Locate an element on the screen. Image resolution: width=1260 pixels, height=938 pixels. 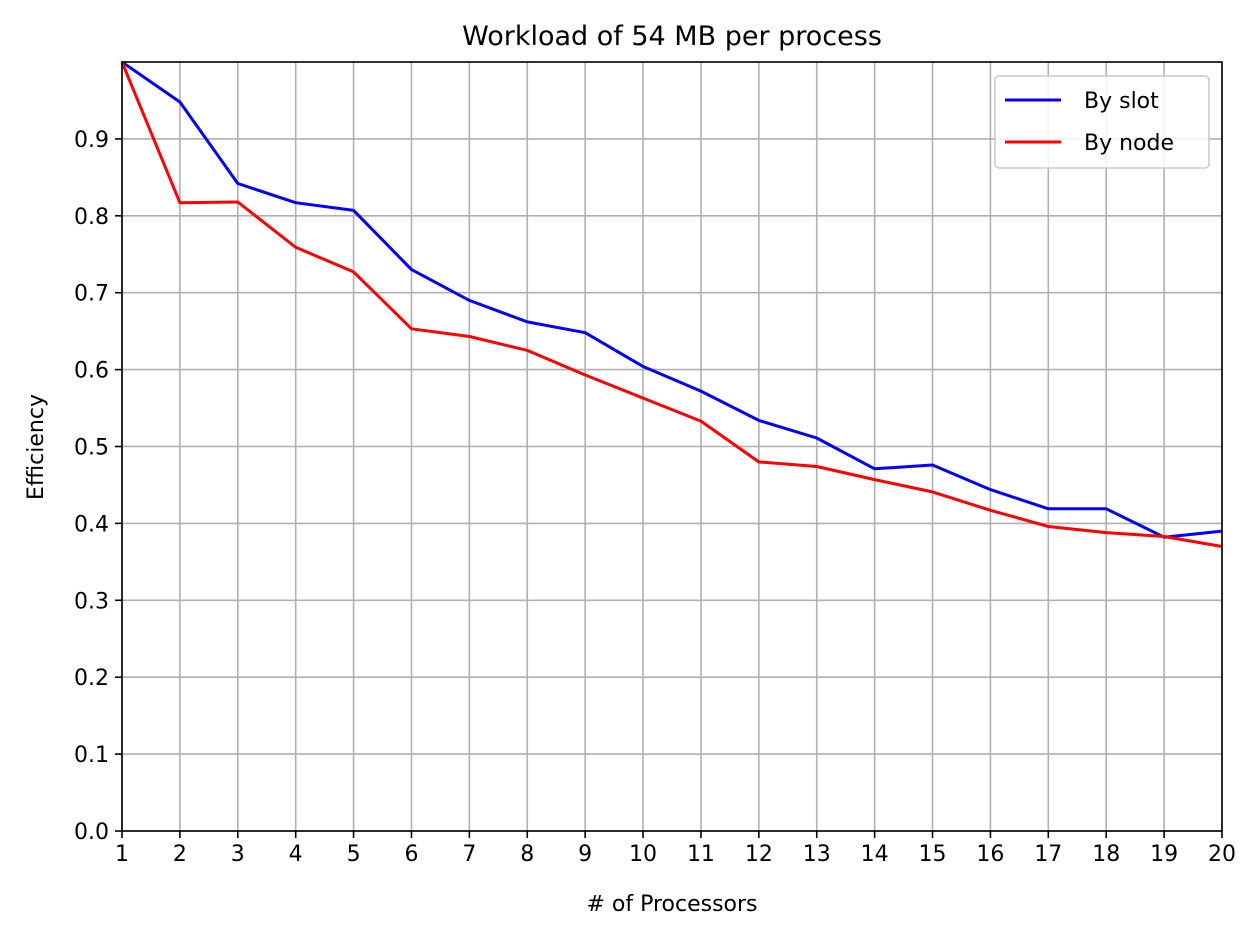
legend: By slot By node is located at coordinates (1102, 122).